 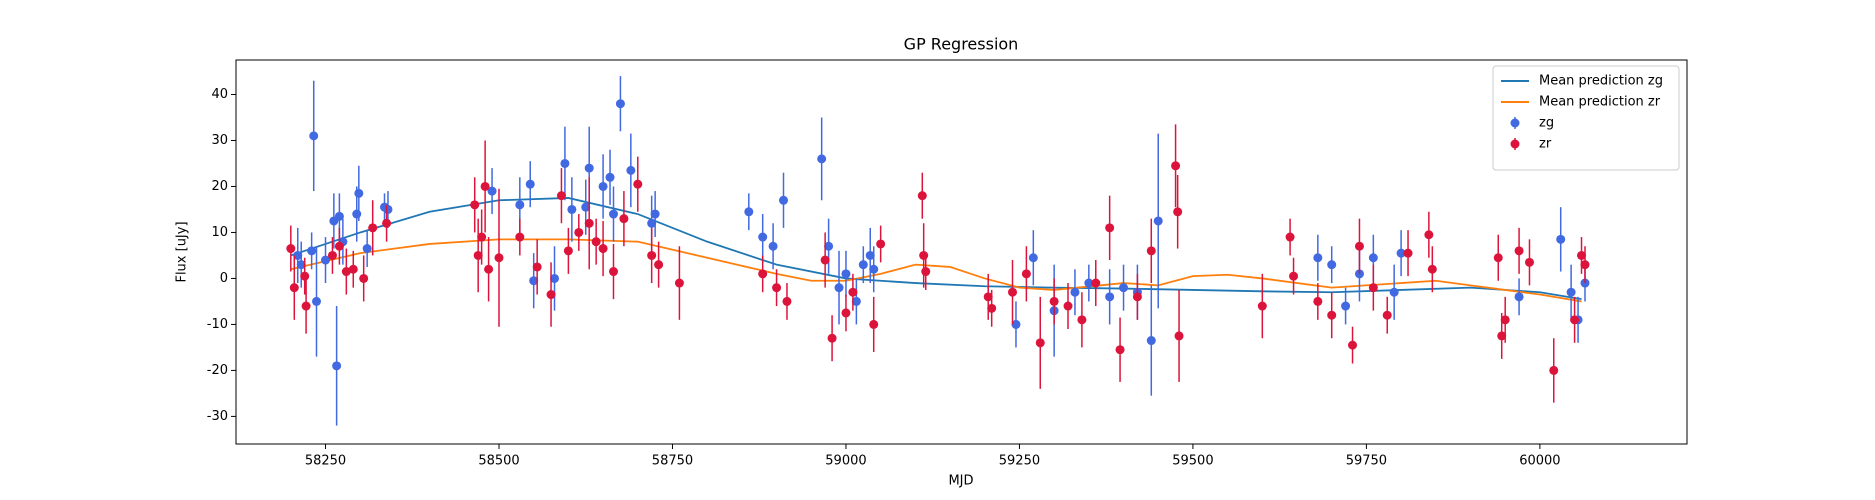 I want to click on x-tick-label: 58250, so click(x=325, y=461).